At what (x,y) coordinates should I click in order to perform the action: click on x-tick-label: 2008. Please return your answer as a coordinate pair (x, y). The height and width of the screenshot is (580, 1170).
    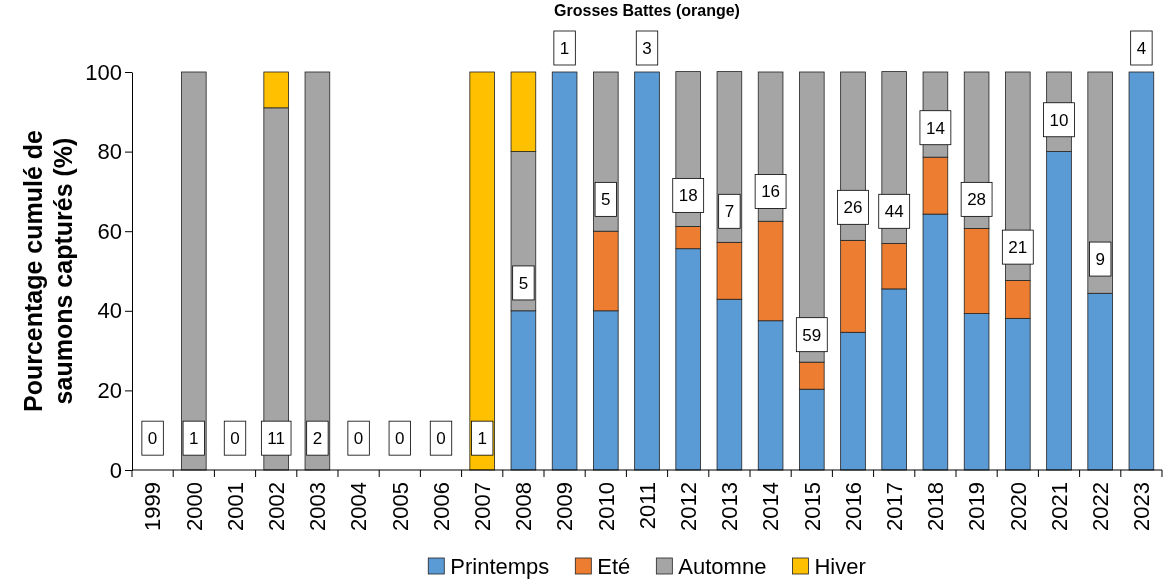
    Looking at the image, I should click on (524, 506).